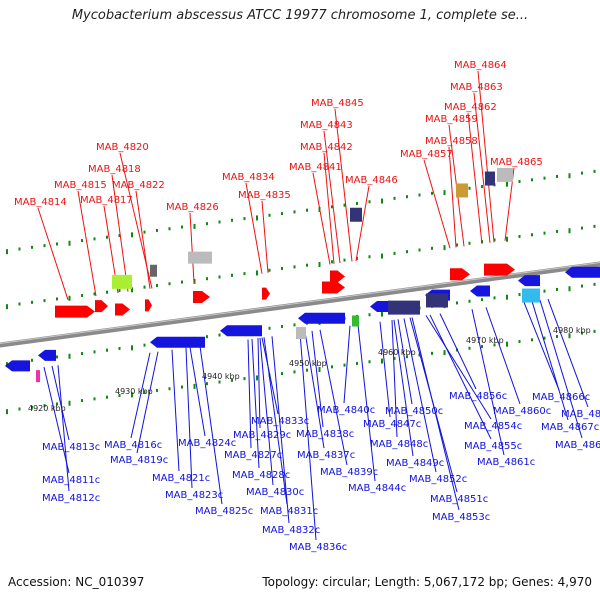 The image size is (600, 600). Describe the element at coordinates (47, 408) in the screenshot. I see `scale-label: 4920 kbp` at that location.